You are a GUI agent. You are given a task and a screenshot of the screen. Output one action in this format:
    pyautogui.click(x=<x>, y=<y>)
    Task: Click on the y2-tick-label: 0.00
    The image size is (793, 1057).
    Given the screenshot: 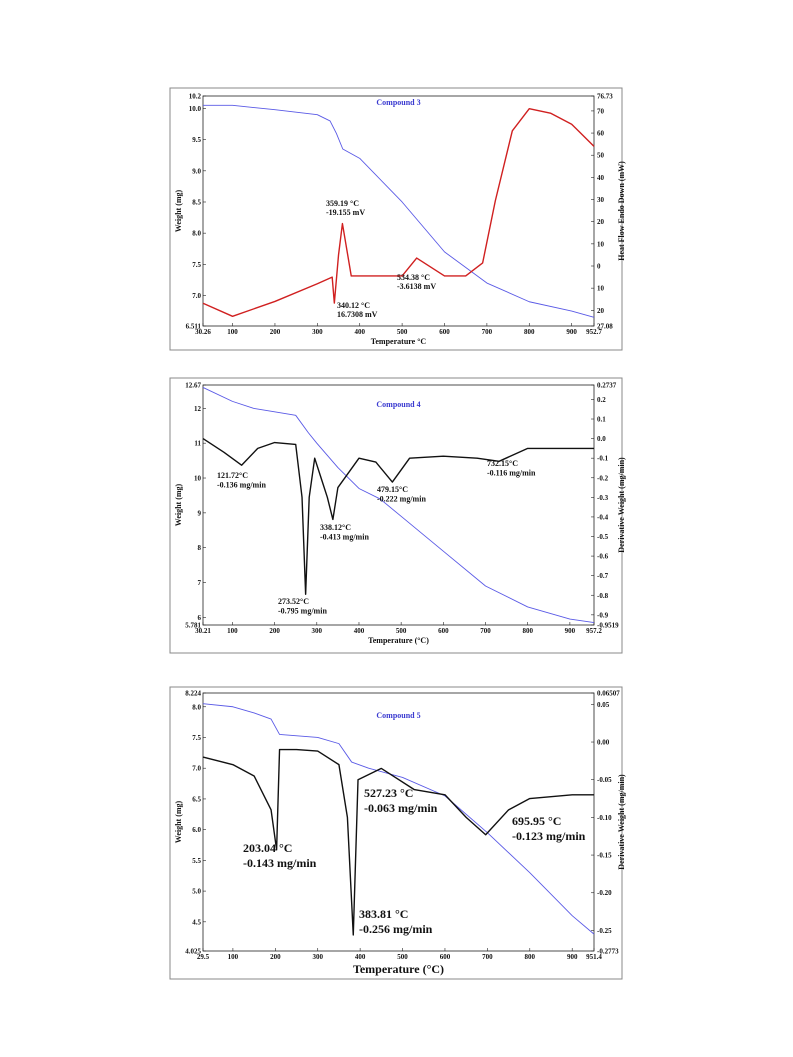 What is the action you would take?
    pyautogui.click(x=603, y=743)
    